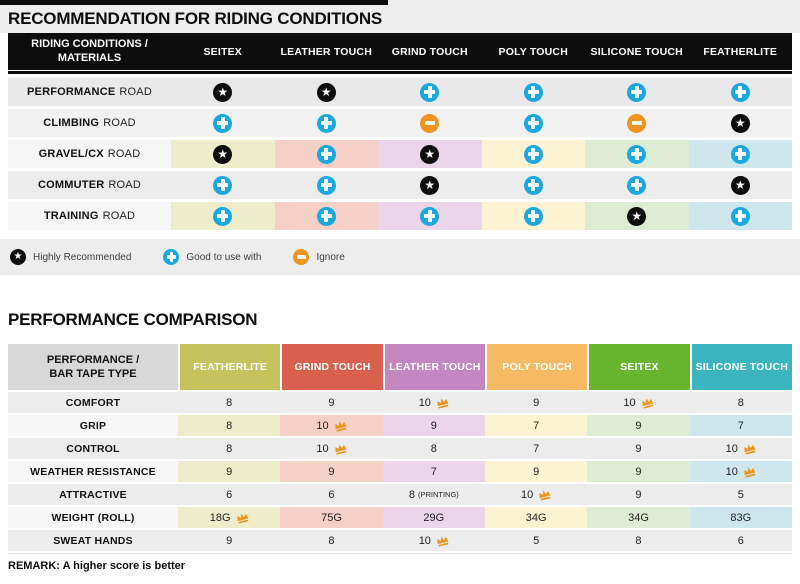 Image resolution: width=800 pixels, height=584 pixels. What do you see at coordinates (741, 517) in the screenshot?
I see `score-value: 83G` at bounding box center [741, 517].